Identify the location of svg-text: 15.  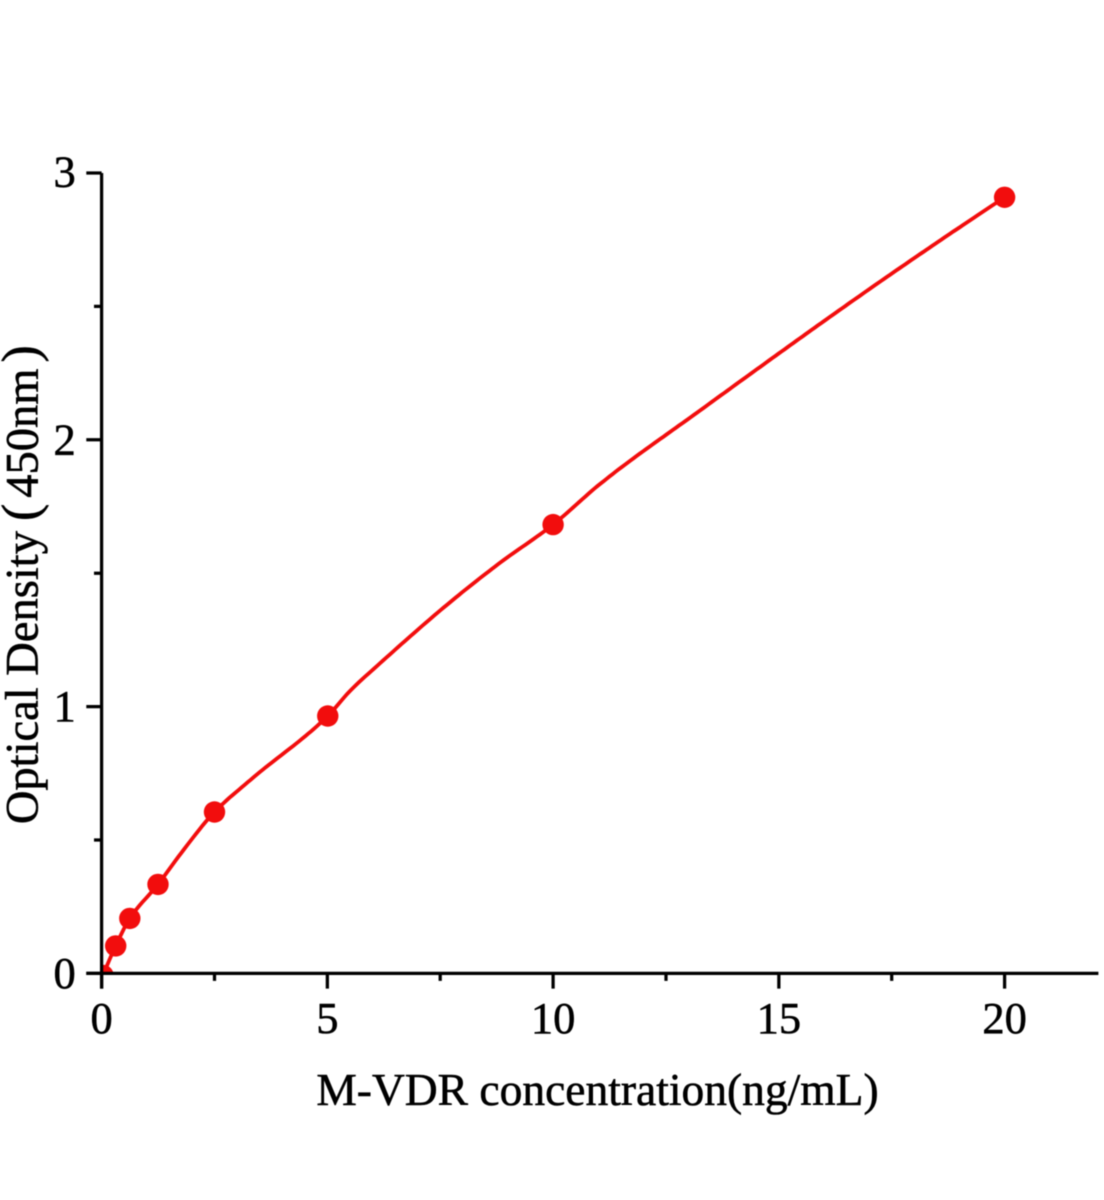
(779, 1018).